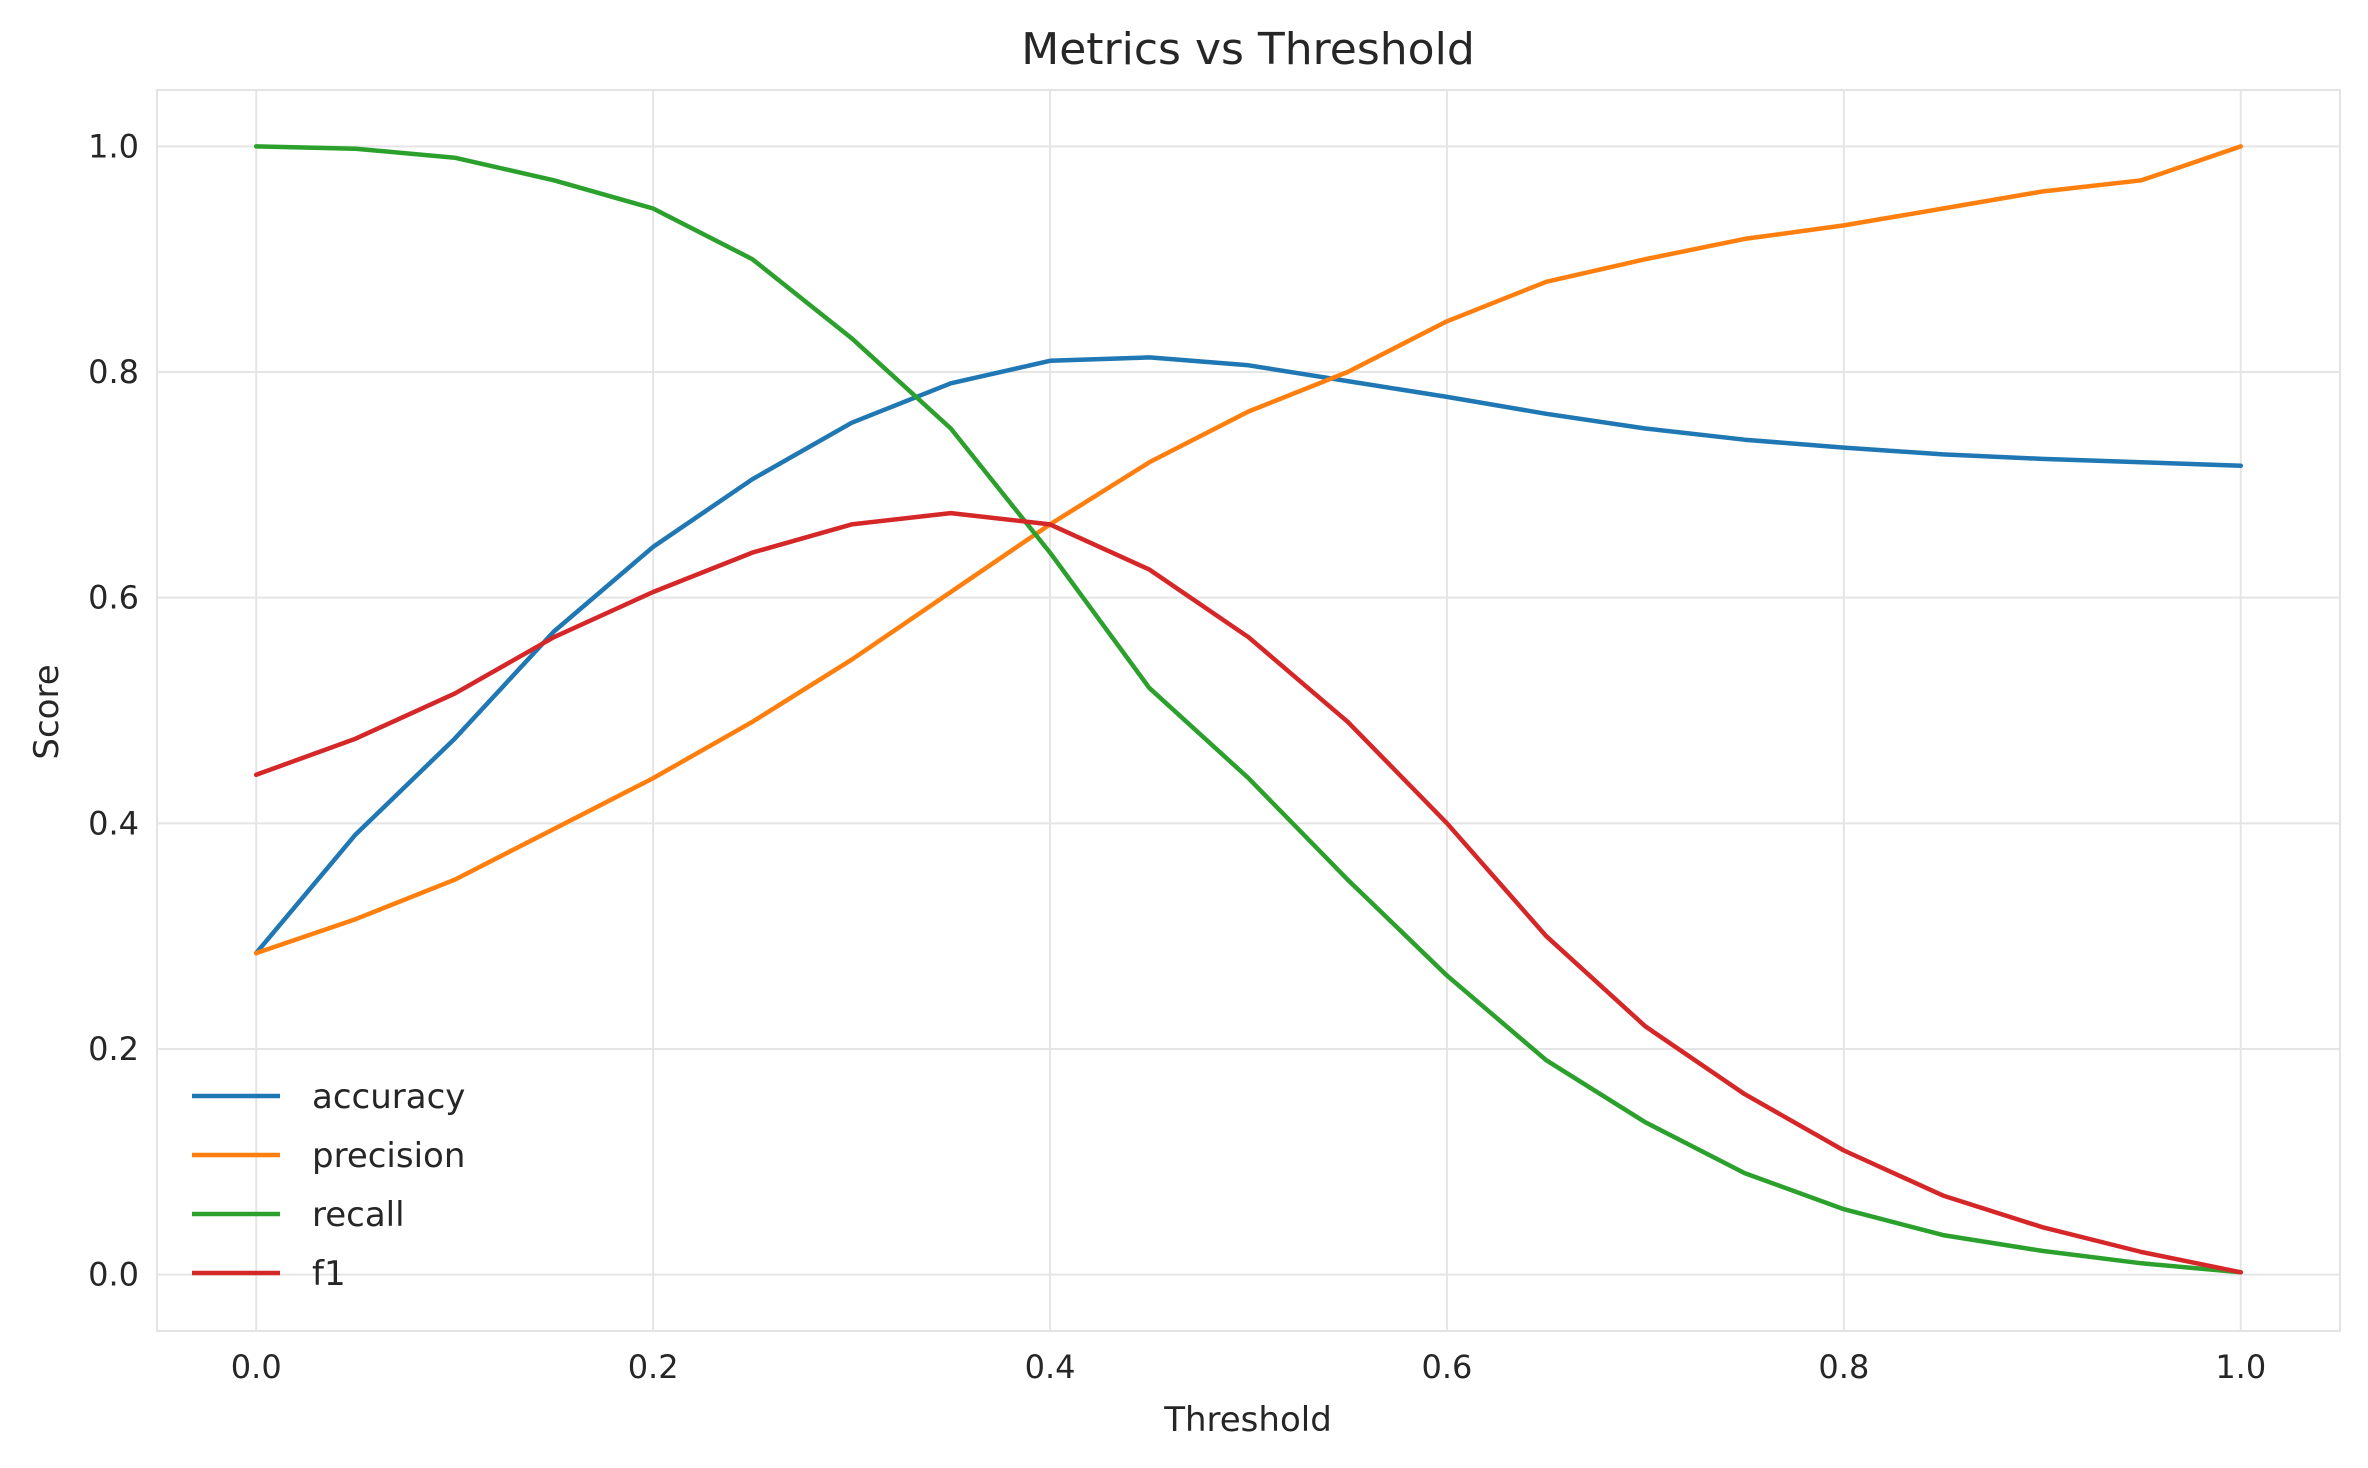 Image resolution: width=2368 pixels, height=1468 pixels. I want to click on chart-title: Metrics vs Threshold, so click(1248, 49).